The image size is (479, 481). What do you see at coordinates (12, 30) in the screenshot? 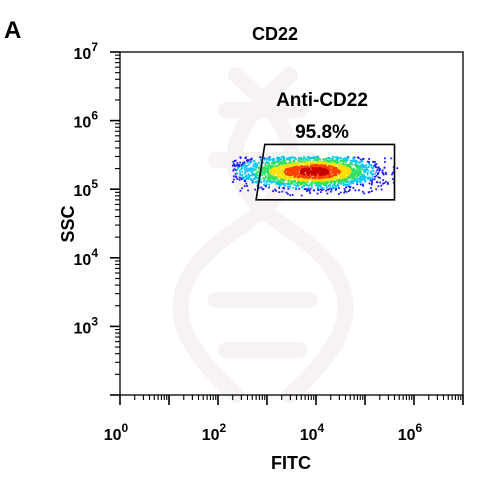
I see `panel-label: A` at bounding box center [12, 30].